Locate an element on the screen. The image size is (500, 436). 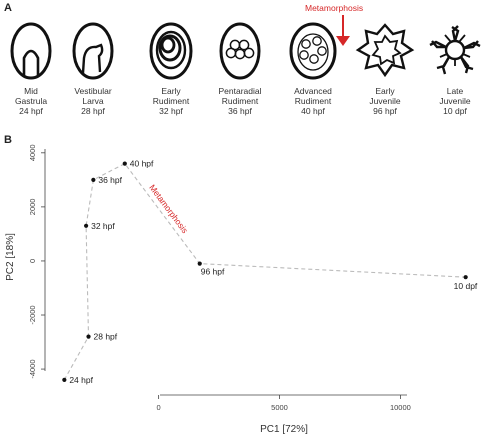
point-label: 28 hpf is located at coordinates (106, 337).